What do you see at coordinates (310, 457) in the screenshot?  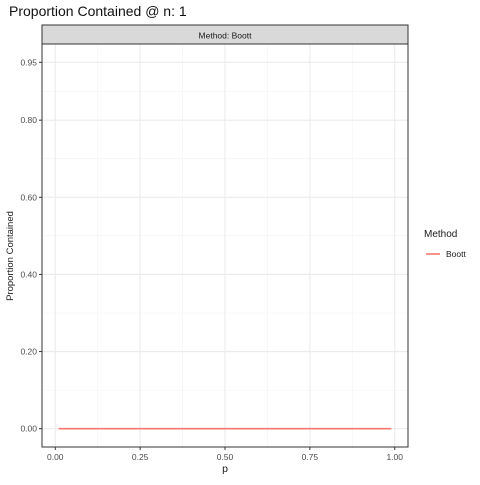 I see `x-tick-label: 0.75` at bounding box center [310, 457].